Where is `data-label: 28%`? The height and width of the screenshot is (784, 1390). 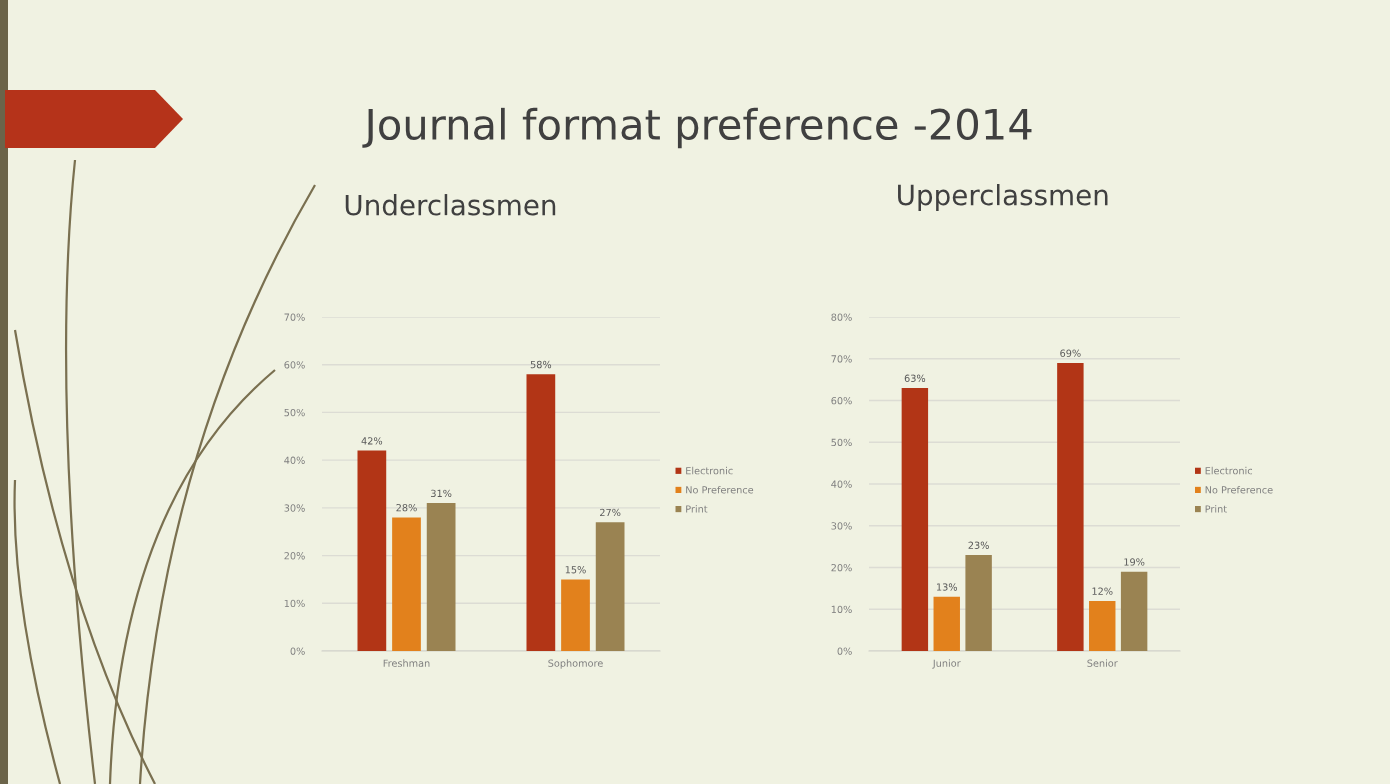
data-label: 28% is located at coordinates (406, 508).